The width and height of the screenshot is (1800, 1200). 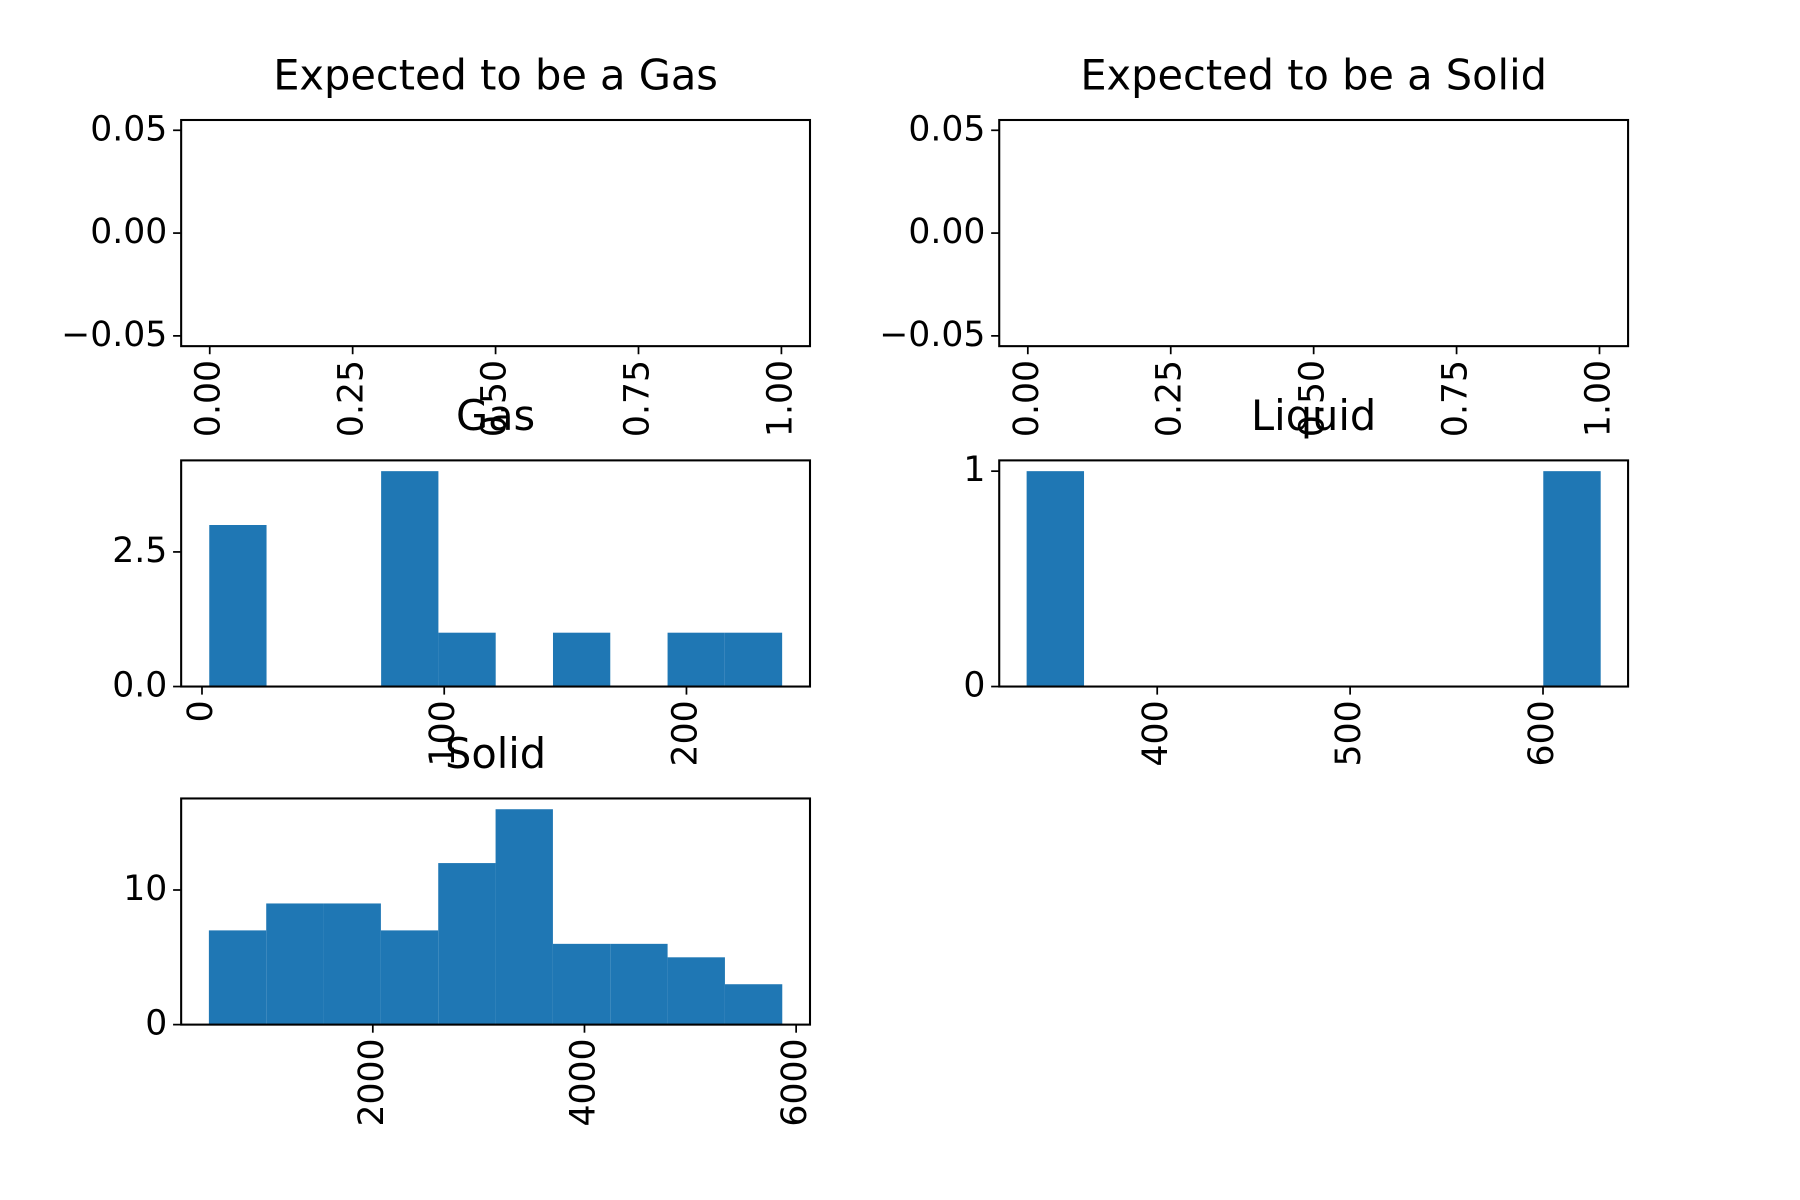 What do you see at coordinates (443, 733) in the screenshot?
I see `x-tick-label: 100` at bounding box center [443, 733].